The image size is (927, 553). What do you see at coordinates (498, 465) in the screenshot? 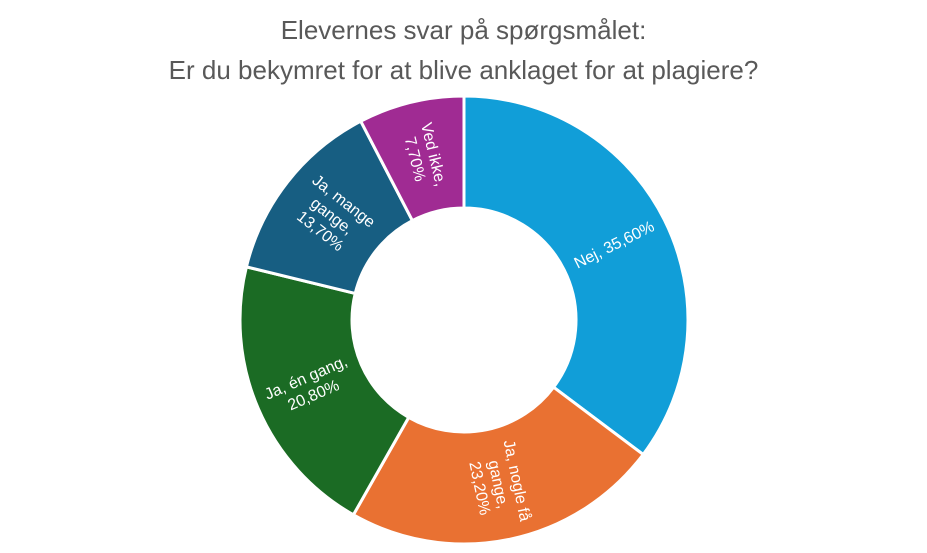
I see `slice-nogle-faa-gange` at bounding box center [498, 465].